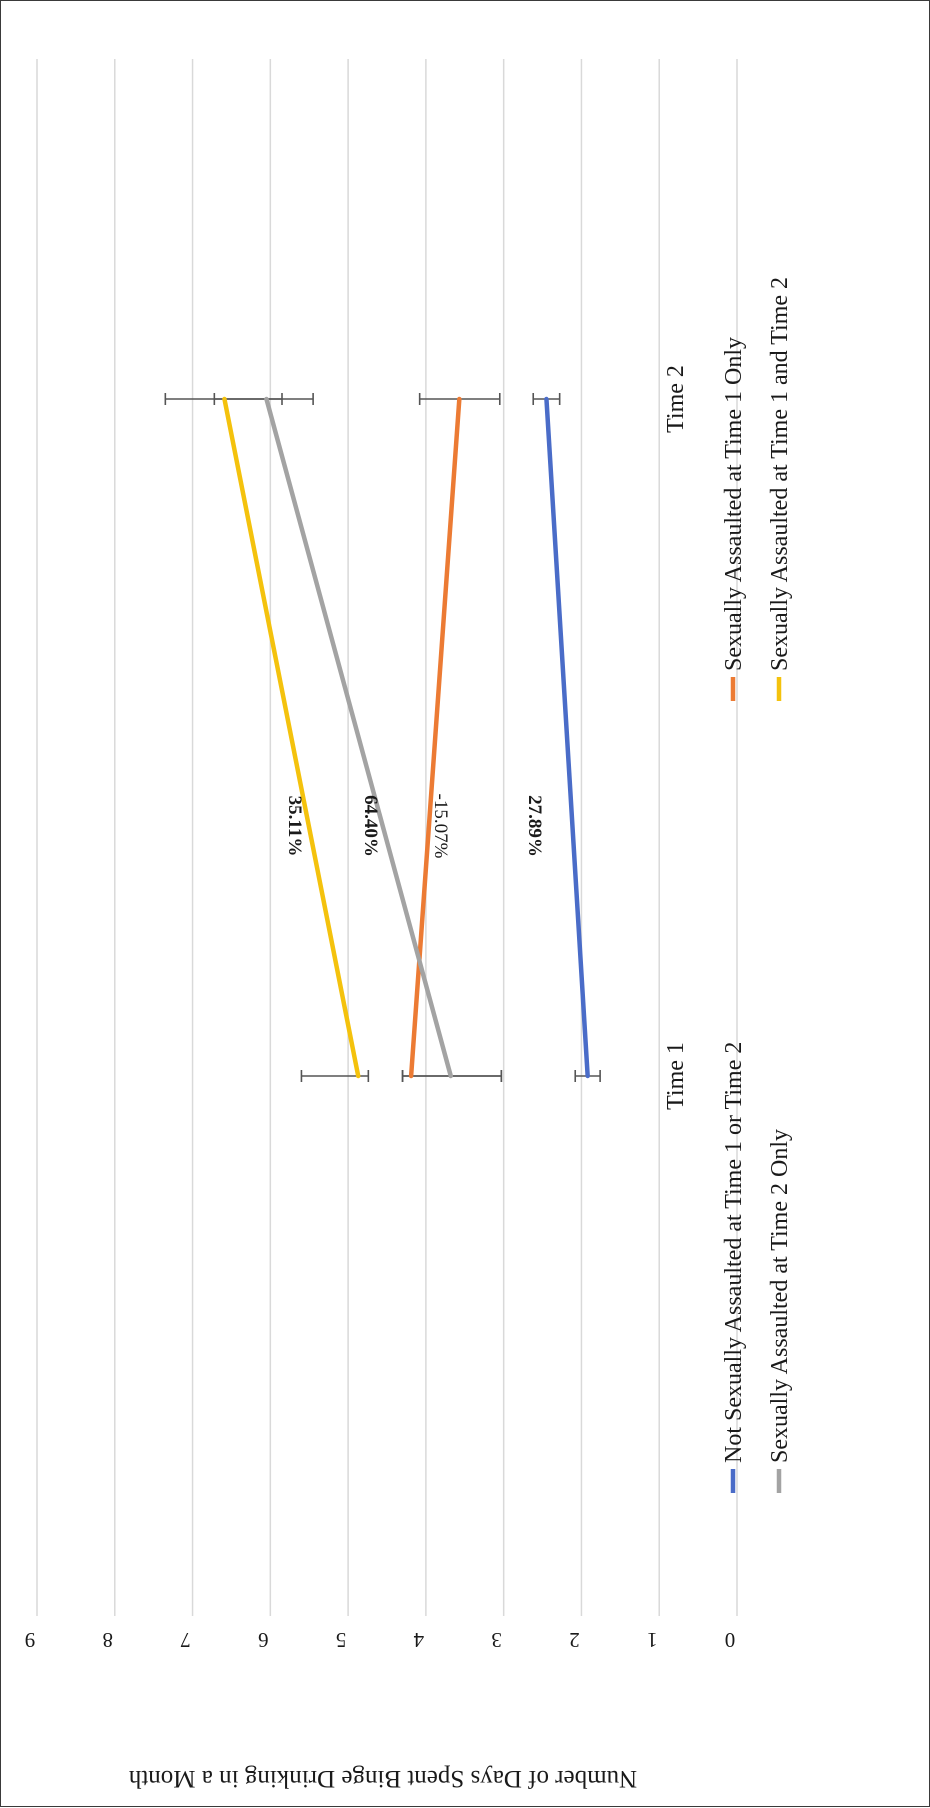  Describe the element at coordinates (652, 1640) in the screenshot. I see `y-tick-label-1: 1` at that location.